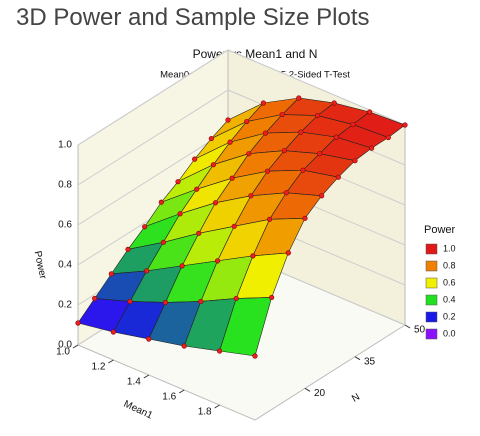  What do you see at coordinates (449, 282) in the screenshot?
I see `legend-label: 0.6` at bounding box center [449, 282].